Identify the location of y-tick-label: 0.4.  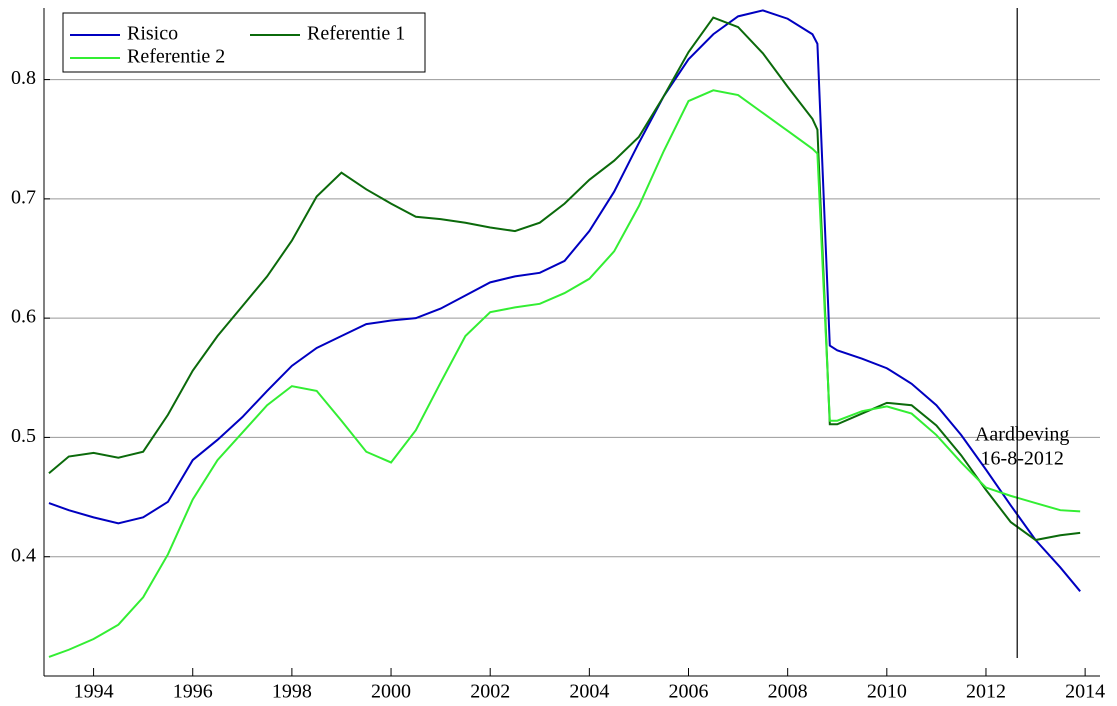
(23, 555).